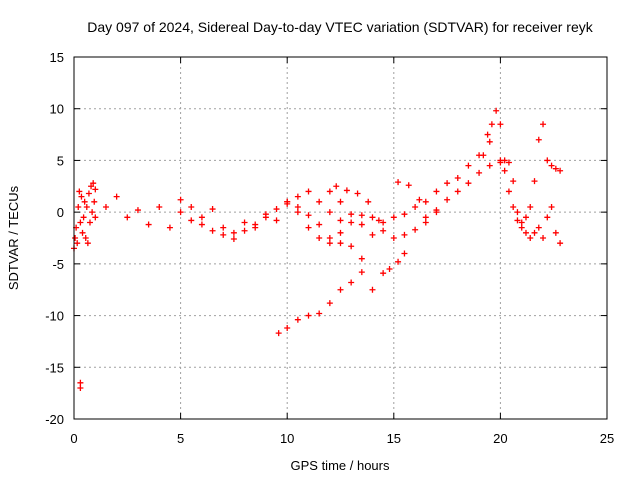  I want to click on series-cluster-start, so click(85, 216).